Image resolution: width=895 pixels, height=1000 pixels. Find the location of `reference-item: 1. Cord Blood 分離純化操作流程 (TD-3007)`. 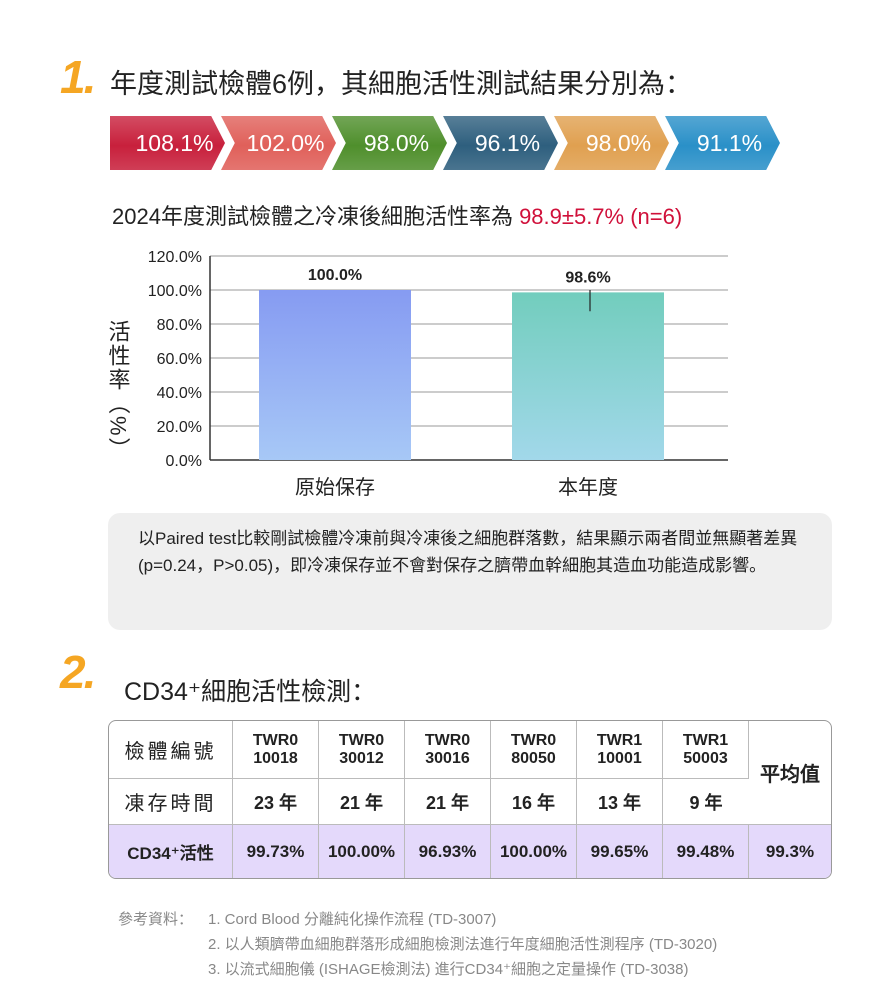

reference-item: 1. Cord Blood 分離純化操作流程 (TD-3007) is located at coordinates (352, 919).